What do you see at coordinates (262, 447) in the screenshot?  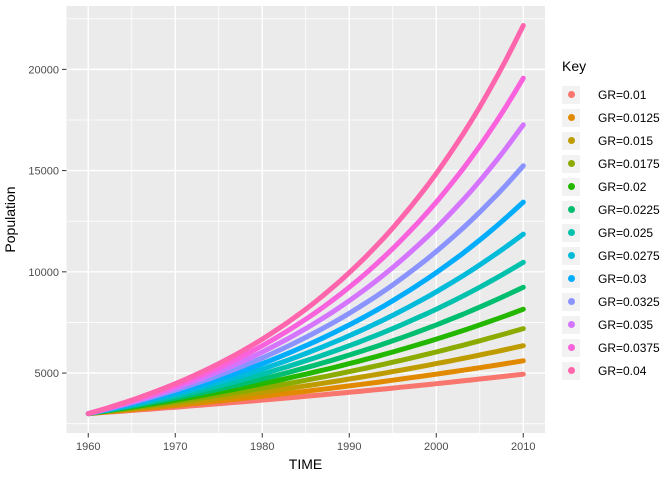 I see `x-tick-label: 1980` at bounding box center [262, 447].